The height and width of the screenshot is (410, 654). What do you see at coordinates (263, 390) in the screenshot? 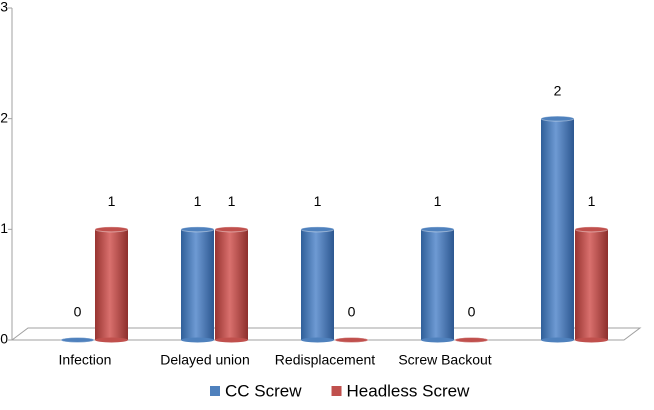
I see `legend-label: CC Screw` at bounding box center [263, 390].